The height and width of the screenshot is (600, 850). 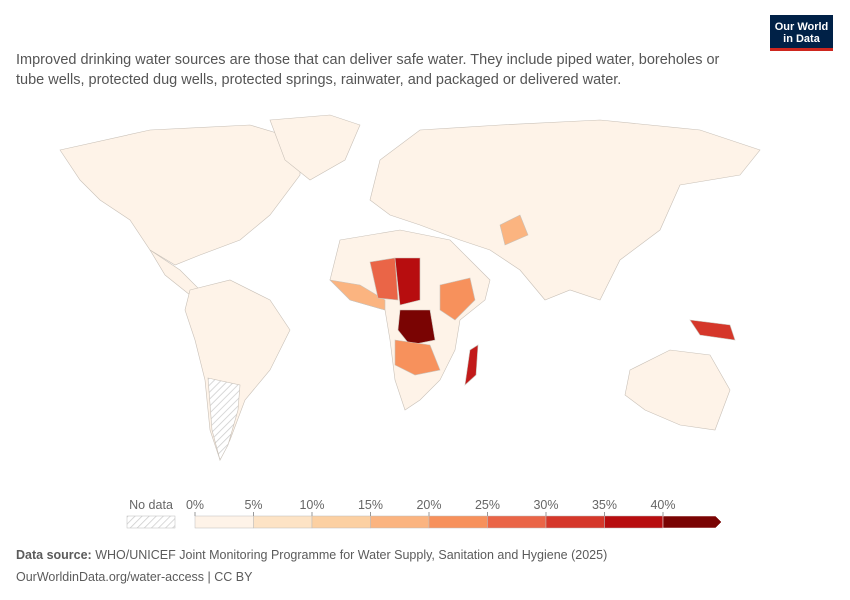 What do you see at coordinates (545, 505) in the screenshot?
I see `legend-tick-label: 30%` at bounding box center [545, 505].